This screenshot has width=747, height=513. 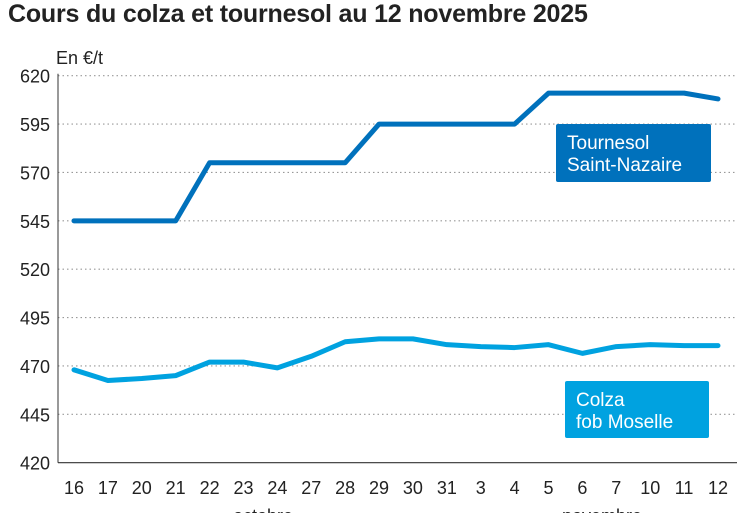 I want to click on y-tick-label: 445, so click(x=35, y=415).